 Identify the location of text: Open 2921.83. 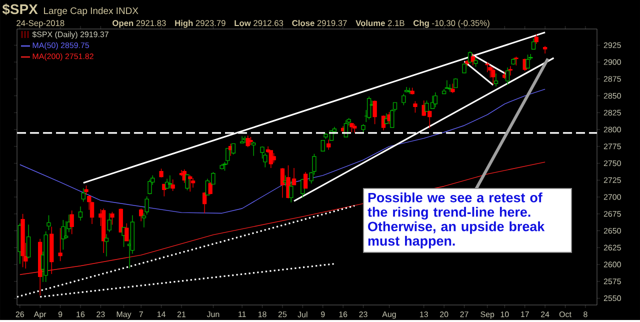
(139, 24).